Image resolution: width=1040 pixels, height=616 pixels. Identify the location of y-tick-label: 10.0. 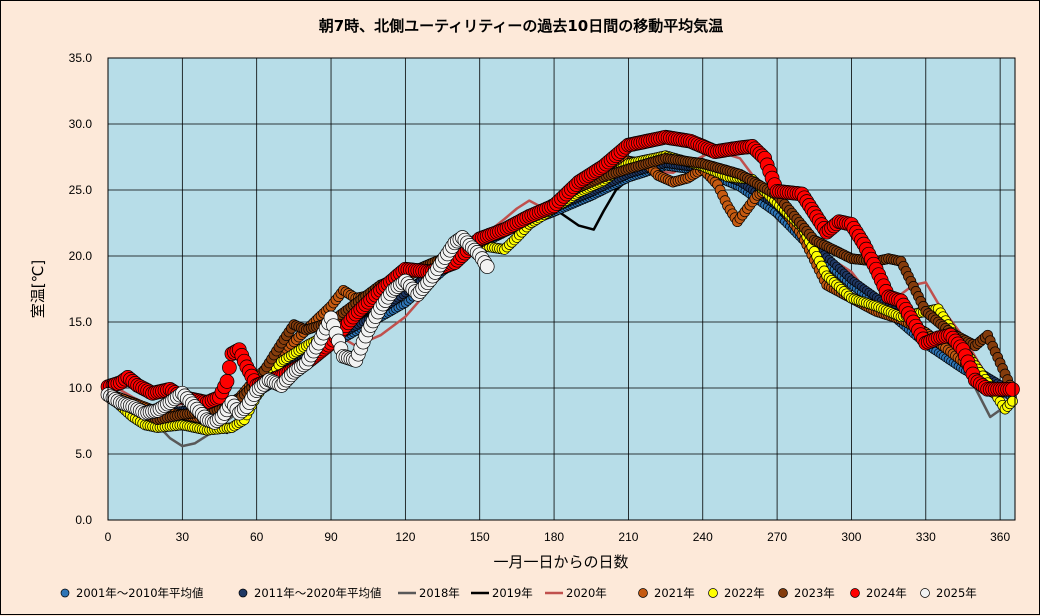
(81, 388).